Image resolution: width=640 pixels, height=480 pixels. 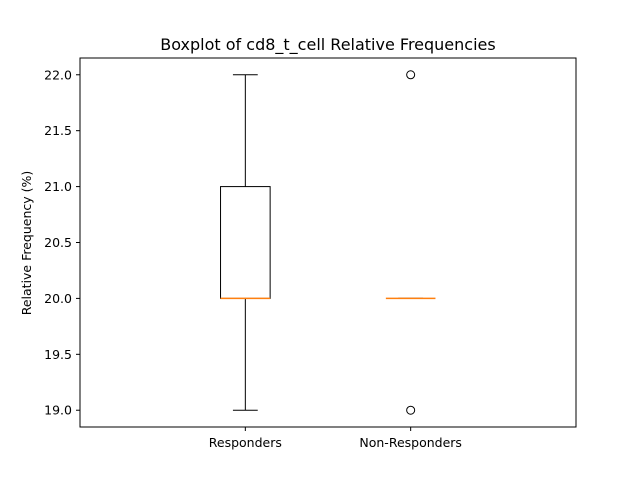 What do you see at coordinates (58, 186) in the screenshot?
I see `y-tick-label: 21.0` at bounding box center [58, 186].